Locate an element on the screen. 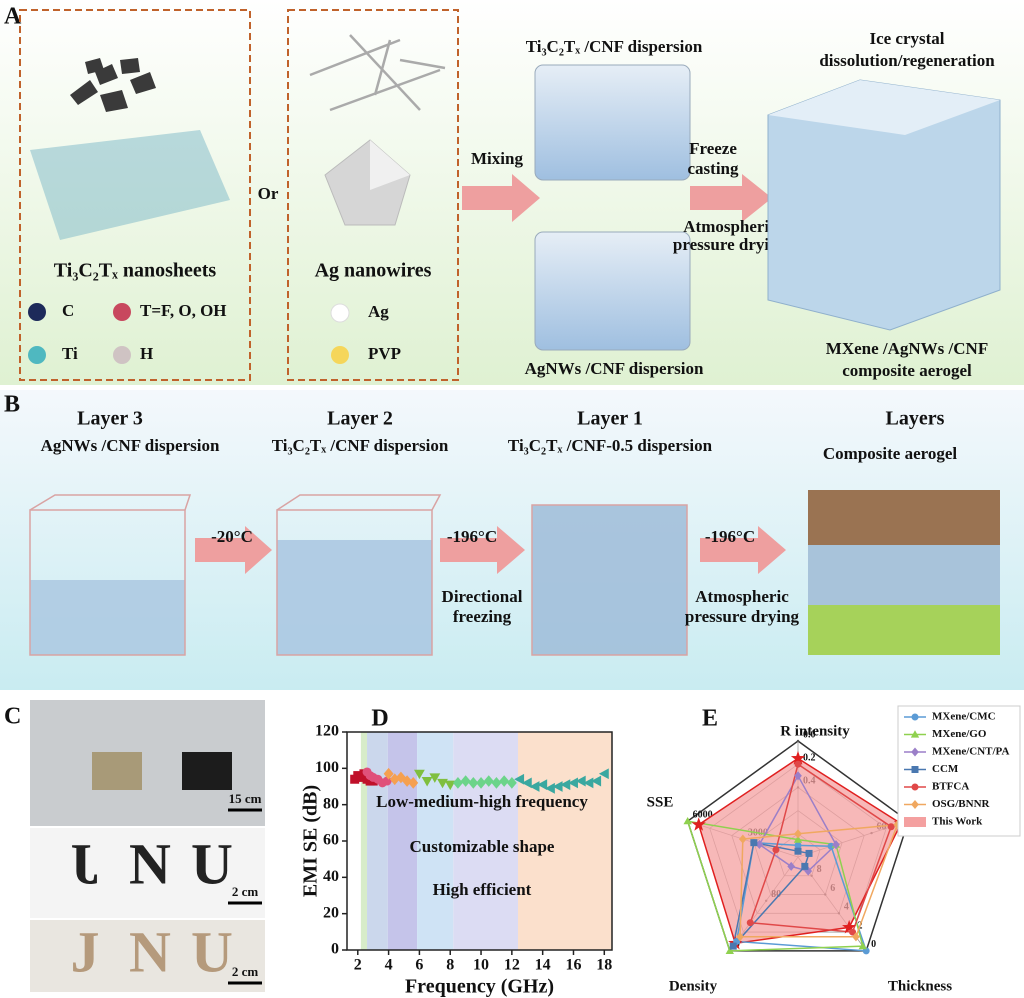 The image size is (1024, 998). legend-label: This Work is located at coordinates (957, 822).